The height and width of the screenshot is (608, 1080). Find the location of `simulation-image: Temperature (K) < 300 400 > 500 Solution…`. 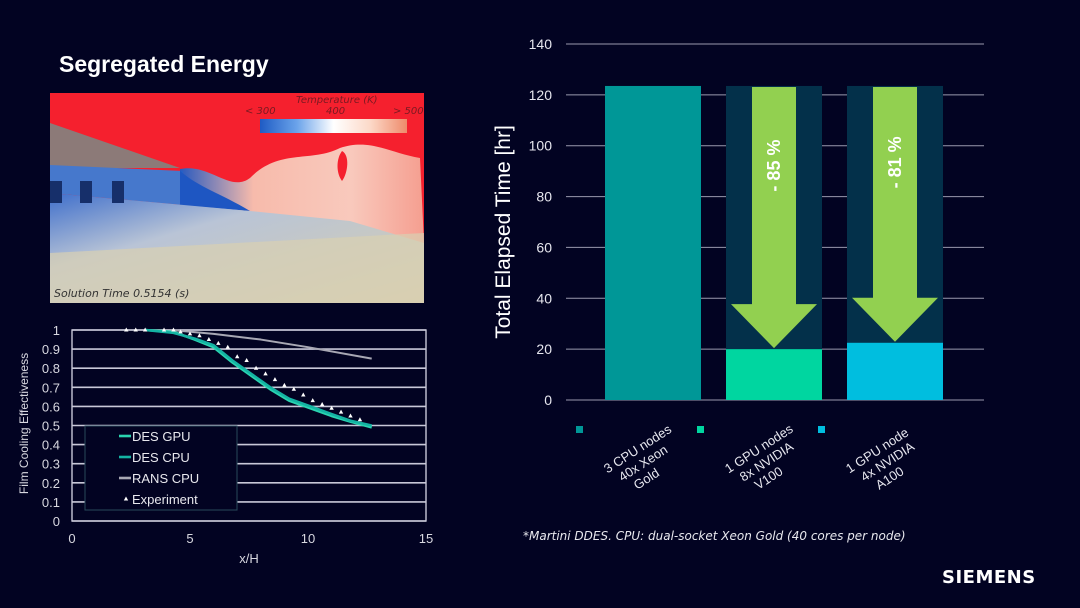

simulation-image: Temperature (K) < 300 400 > 500 Solution… is located at coordinates (237, 198).